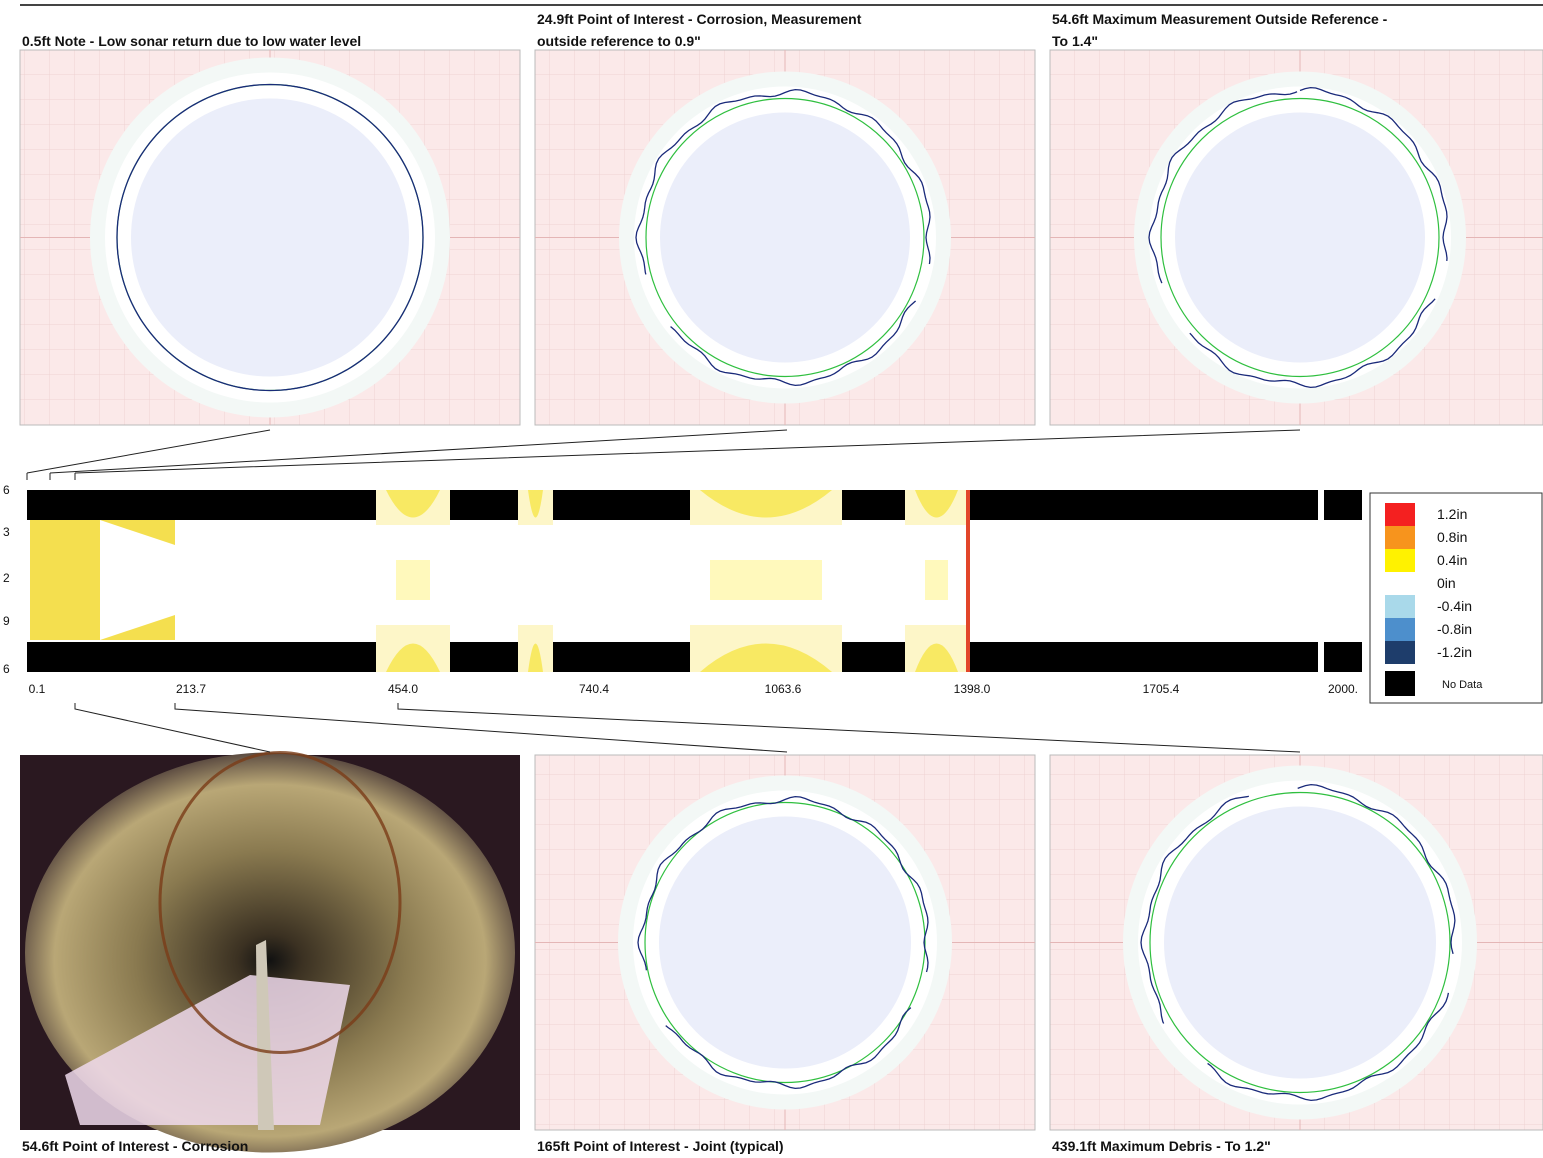 This screenshot has height=1158, width=1543. I want to click on legend-label: -0.8in, so click(1454, 629).